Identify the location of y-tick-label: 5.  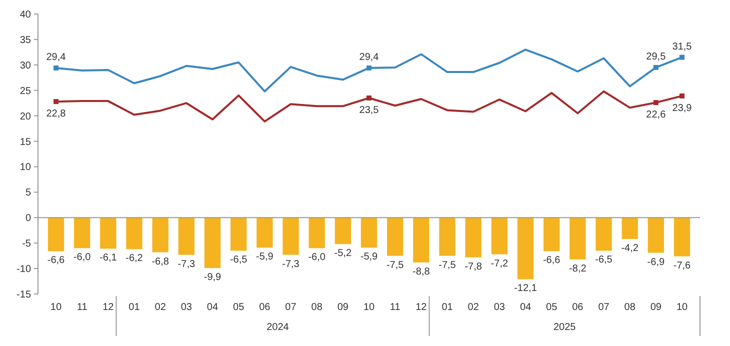
(28, 193).